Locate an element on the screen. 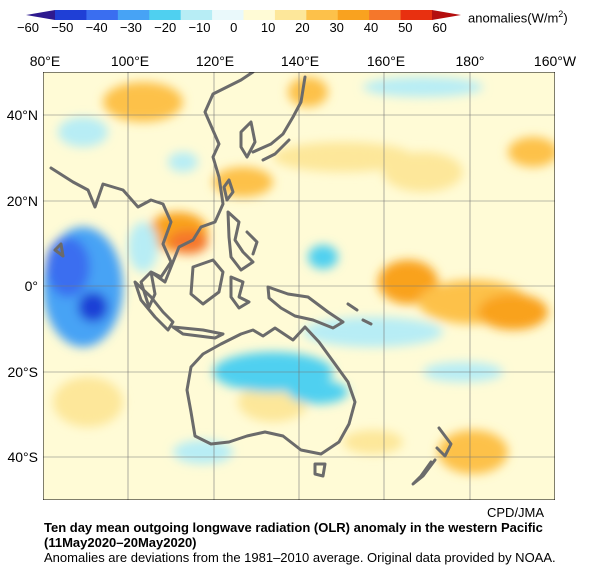  colorbar-units-label: anomalies(W/m2) is located at coordinates (518, 17).